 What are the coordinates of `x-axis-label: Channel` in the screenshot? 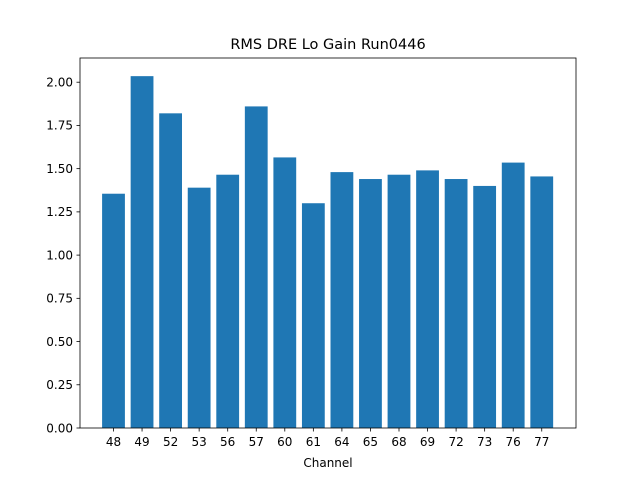 It's located at (327, 463).